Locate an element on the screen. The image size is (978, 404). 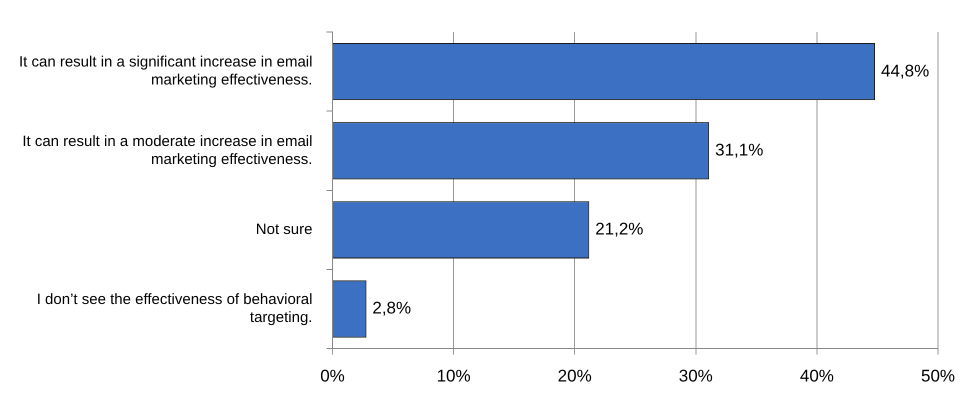
x-tick-label: 50% is located at coordinates (938, 376).